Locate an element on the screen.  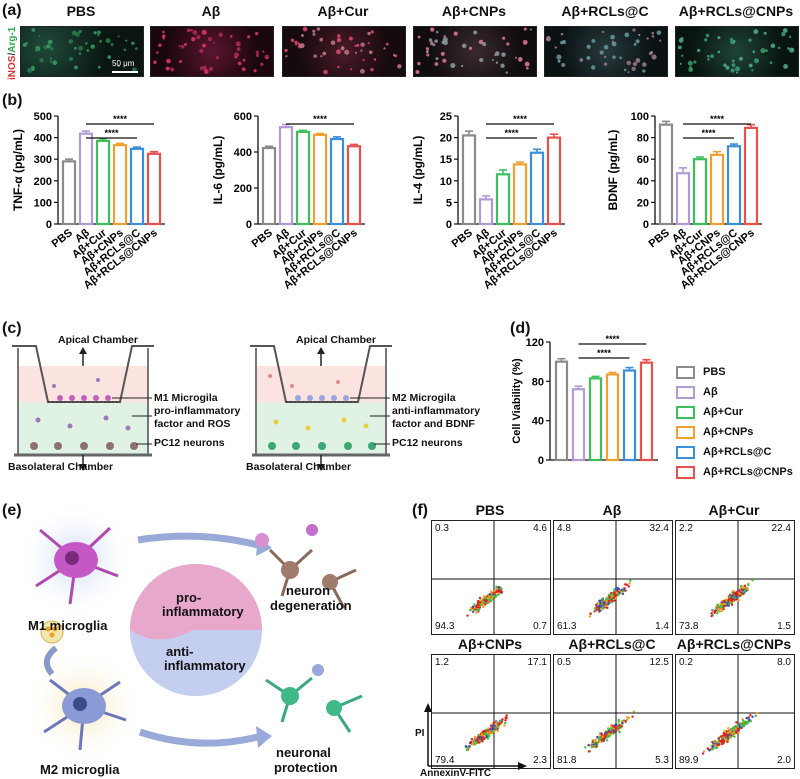
micro-title-cnps: Aβ+CNPs is located at coordinates (474, 11).